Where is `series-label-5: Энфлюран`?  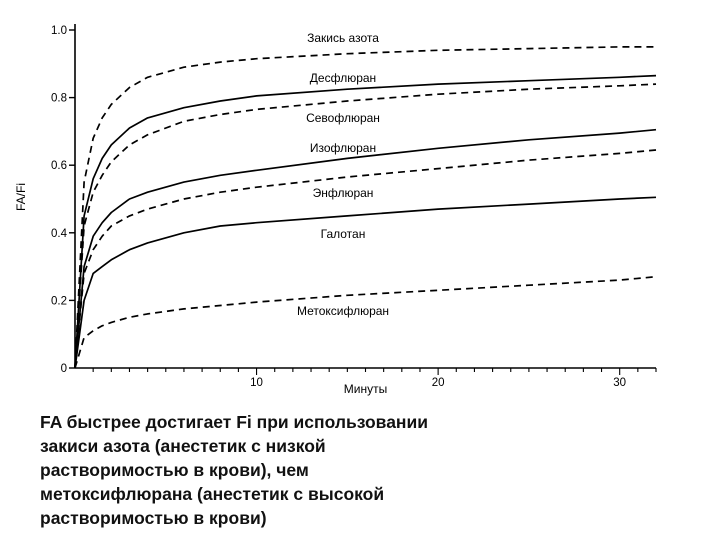 series-label-5: Энфлюран is located at coordinates (343, 193).